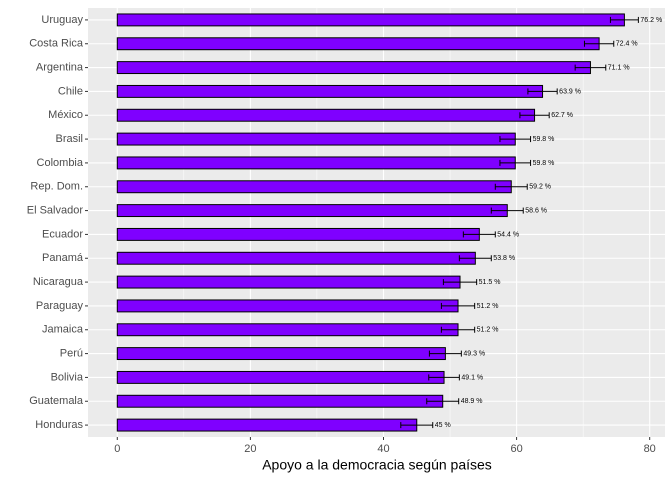  Describe the element at coordinates (60, 67) in the screenshot. I see `y-tick-label: Argentina` at that location.